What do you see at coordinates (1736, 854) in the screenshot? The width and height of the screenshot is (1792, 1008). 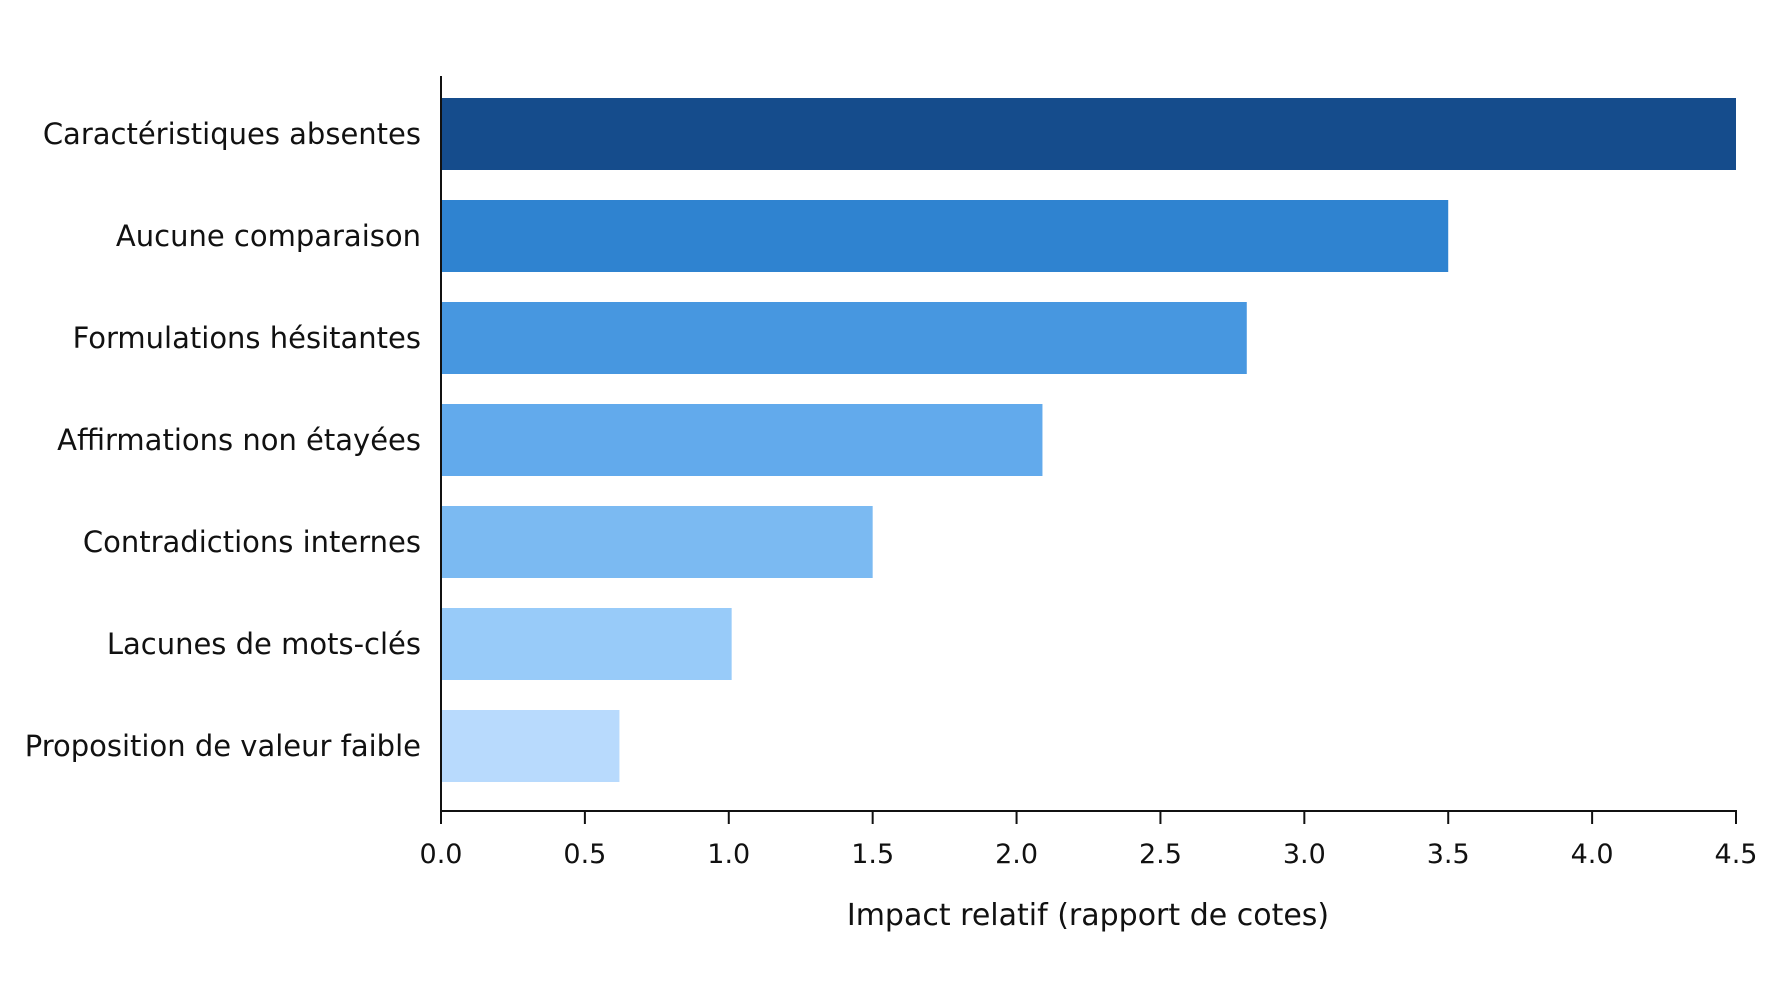 I see `x-tick-label: 4.5` at bounding box center [1736, 854].